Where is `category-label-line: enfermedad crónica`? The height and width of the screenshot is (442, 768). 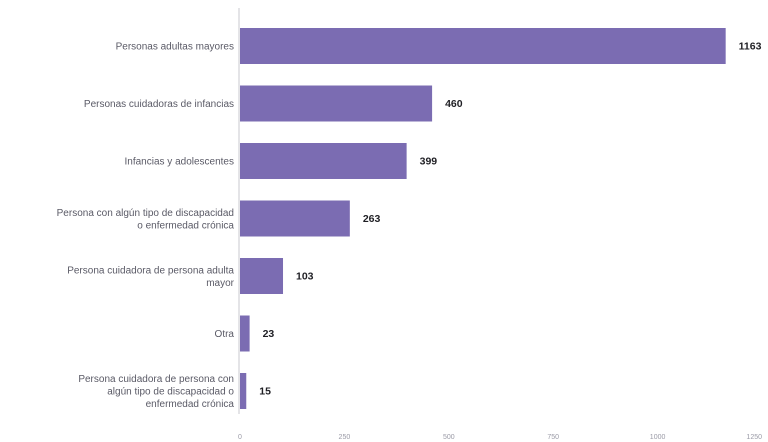
category-label-line: enfermedad crónica is located at coordinates (190, 404).